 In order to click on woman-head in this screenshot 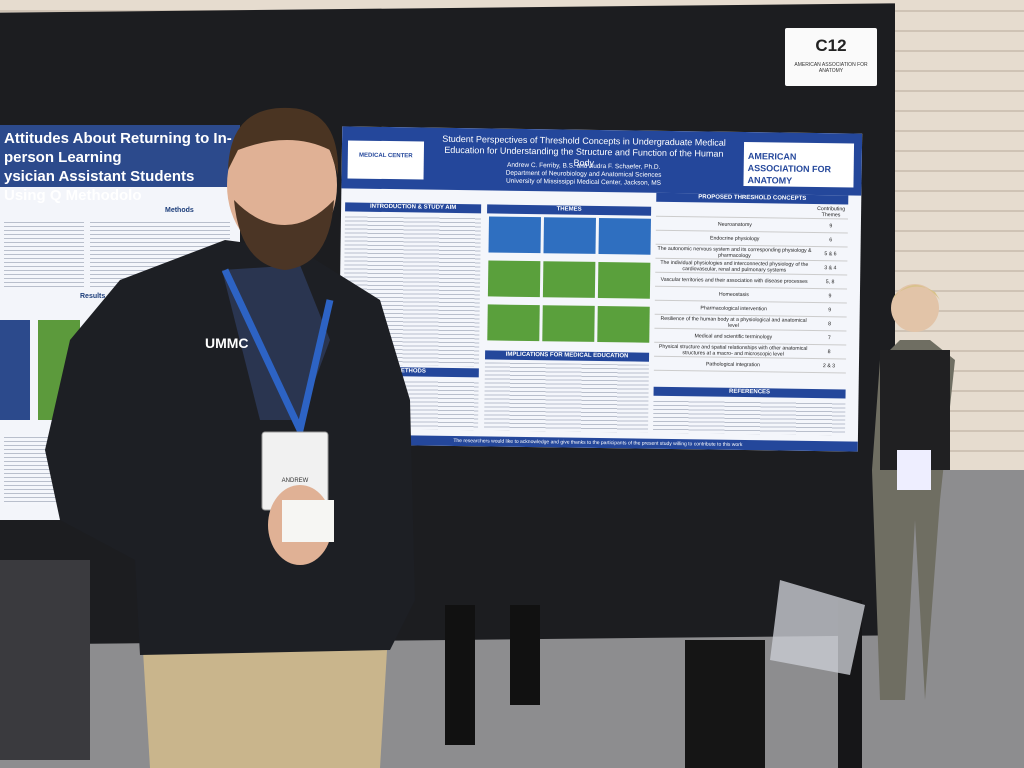, I will do `click(915, 308)`.